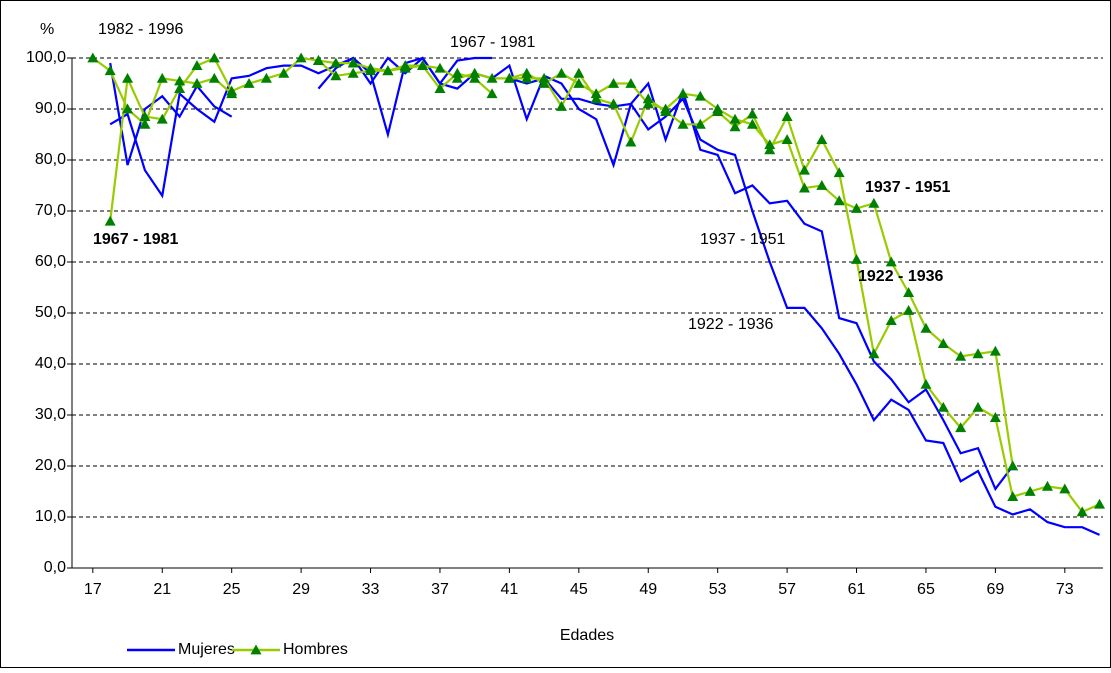 Image resolution: width=1111 pixels, height=673 pixels. Describe the element at coordinates (50, 516) in the screenshot. I see `y-tick-label: 10,0` at that location.